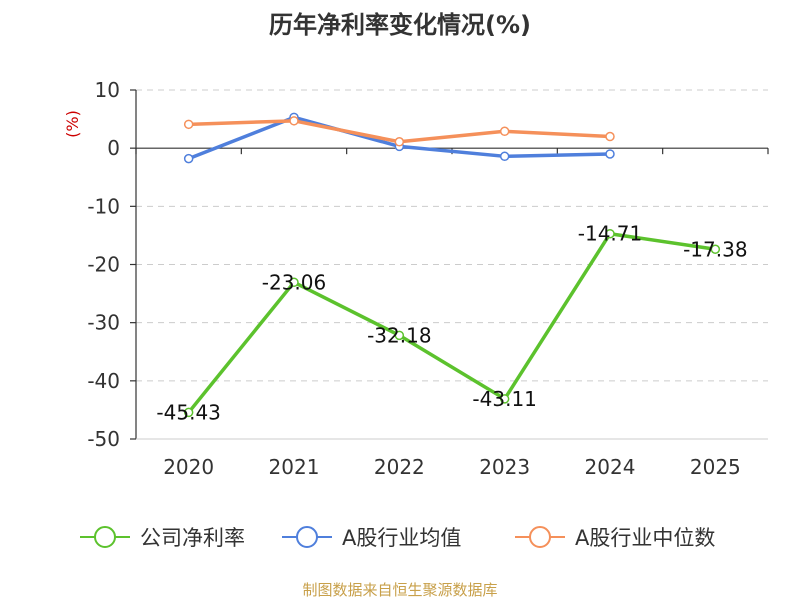 This screenshot has width=800, height=600. I want to click on data-label: -14.71, so click(610, 234).